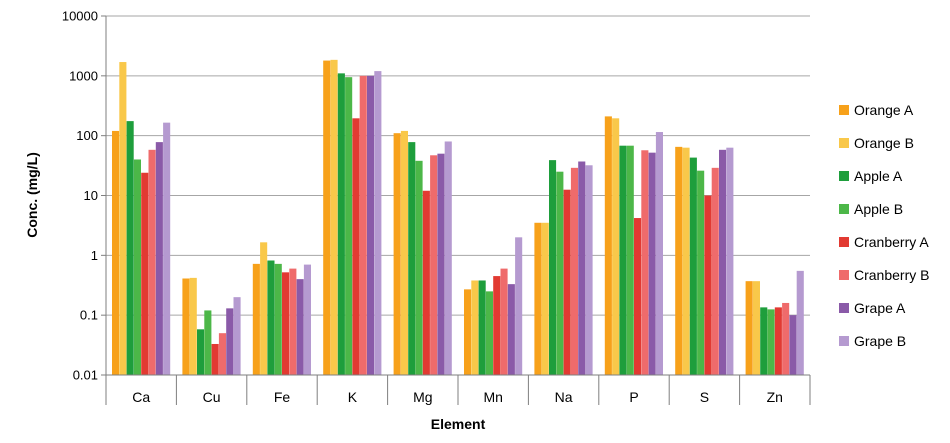 Image resolution: width=950 pixels, height=443 pixels. What do you see at coordinates (32, 195) in the screenshot?
I see `y-axis-title: Conc. (mg/L)` at bounding box center [32, 195].